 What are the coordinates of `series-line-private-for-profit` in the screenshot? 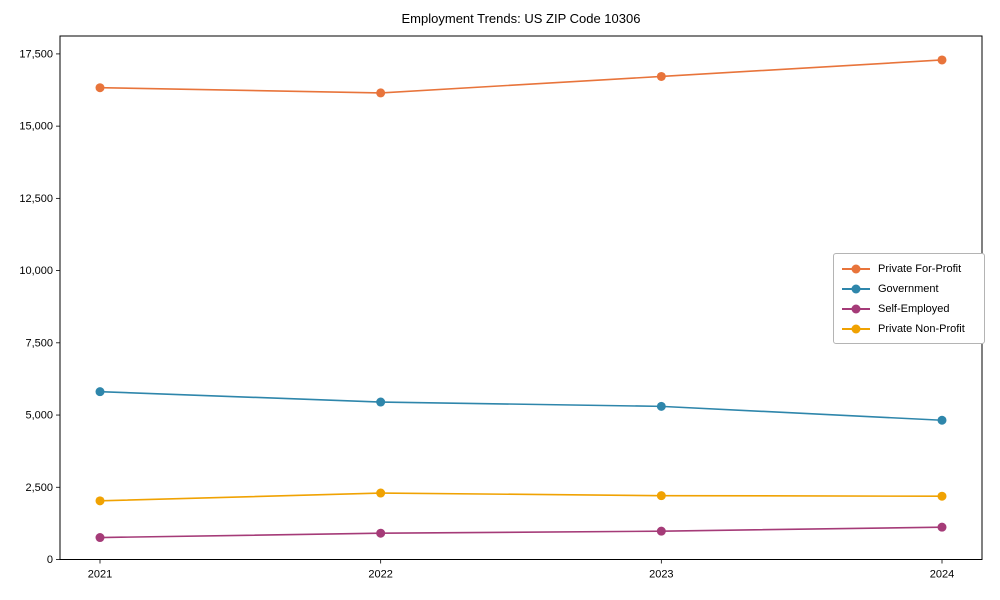 It's located at (521, 76).